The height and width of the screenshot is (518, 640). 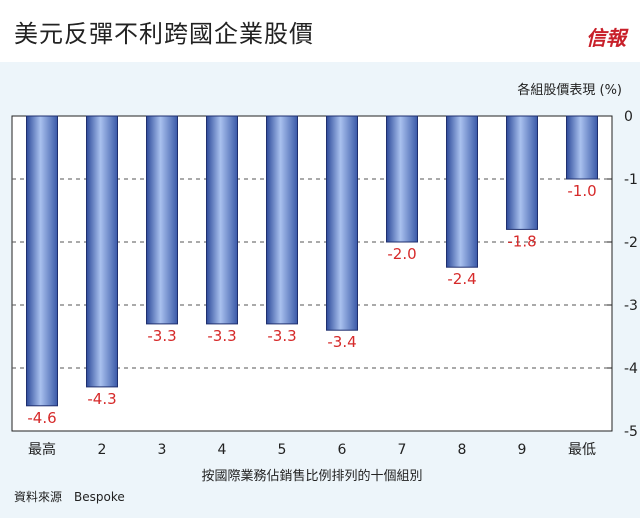 What do you see at coordinates (461, 279) in the screenshot?
I see `data-label: -2.4` at bounding box center [461, 279].